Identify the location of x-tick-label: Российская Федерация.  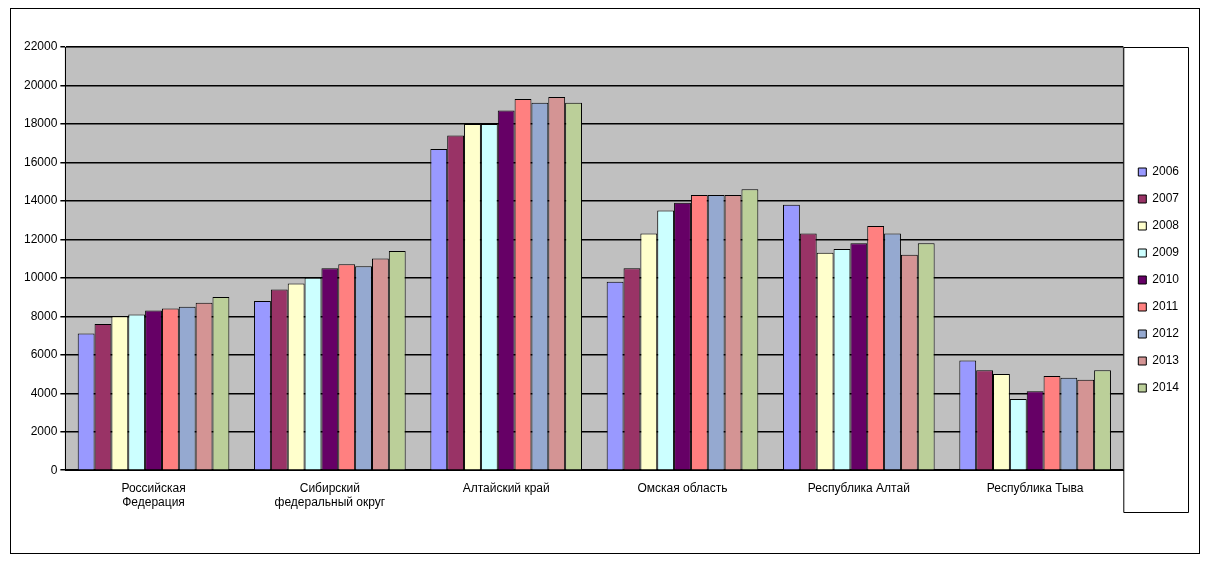
(153, 495).